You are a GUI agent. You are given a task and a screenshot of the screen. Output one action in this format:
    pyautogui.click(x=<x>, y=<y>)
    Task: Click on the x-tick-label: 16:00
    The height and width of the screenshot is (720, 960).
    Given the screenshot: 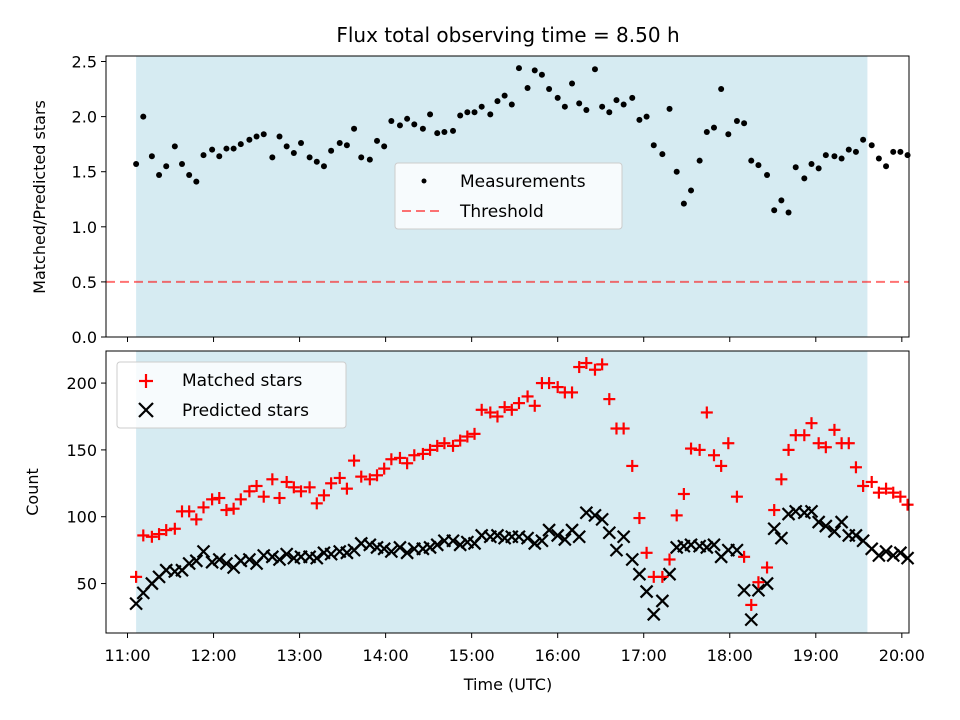 What is the action you would take?
    pyautogui.click(x=558, y=655)
    